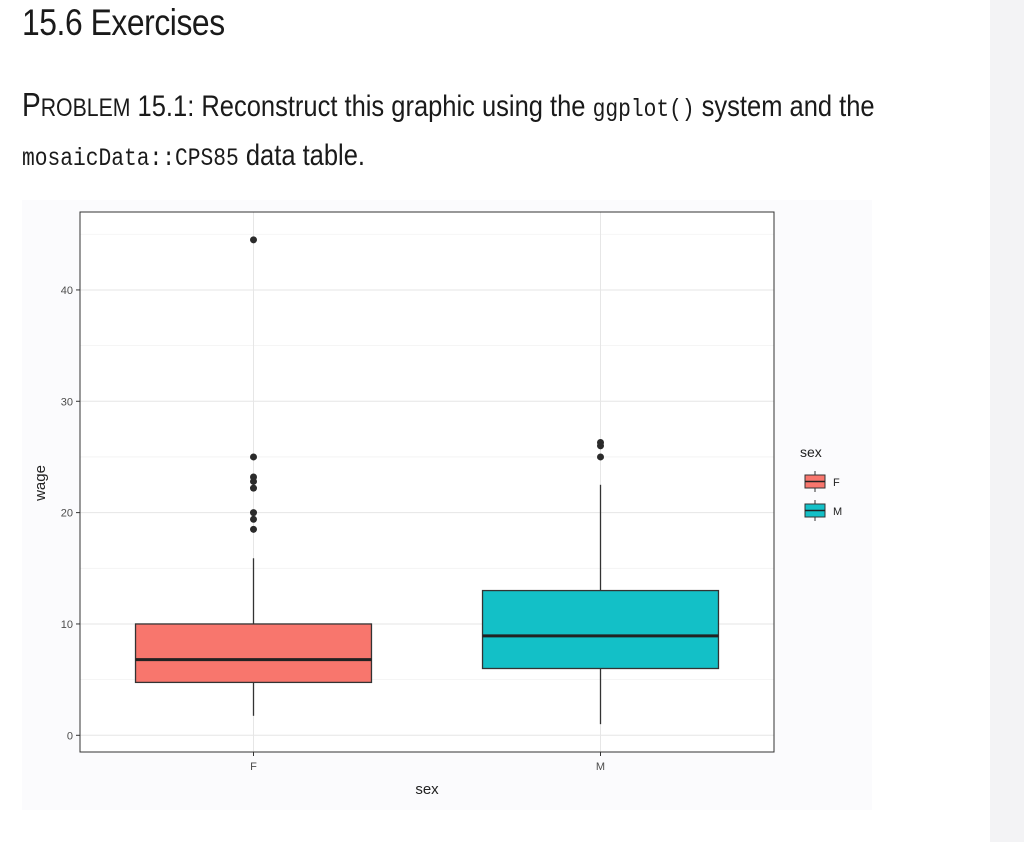  I want to click on problem-text-after: data table., so click(301, 155).